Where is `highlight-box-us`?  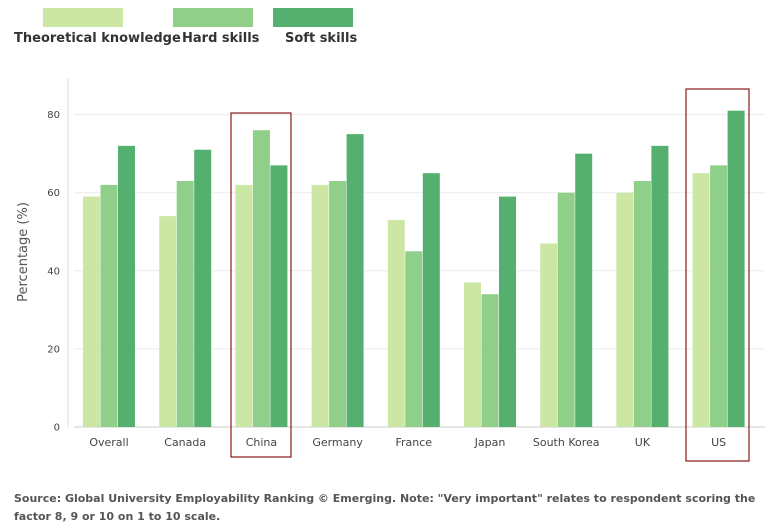
highlight-box-us is located at coordinates (717, 275).